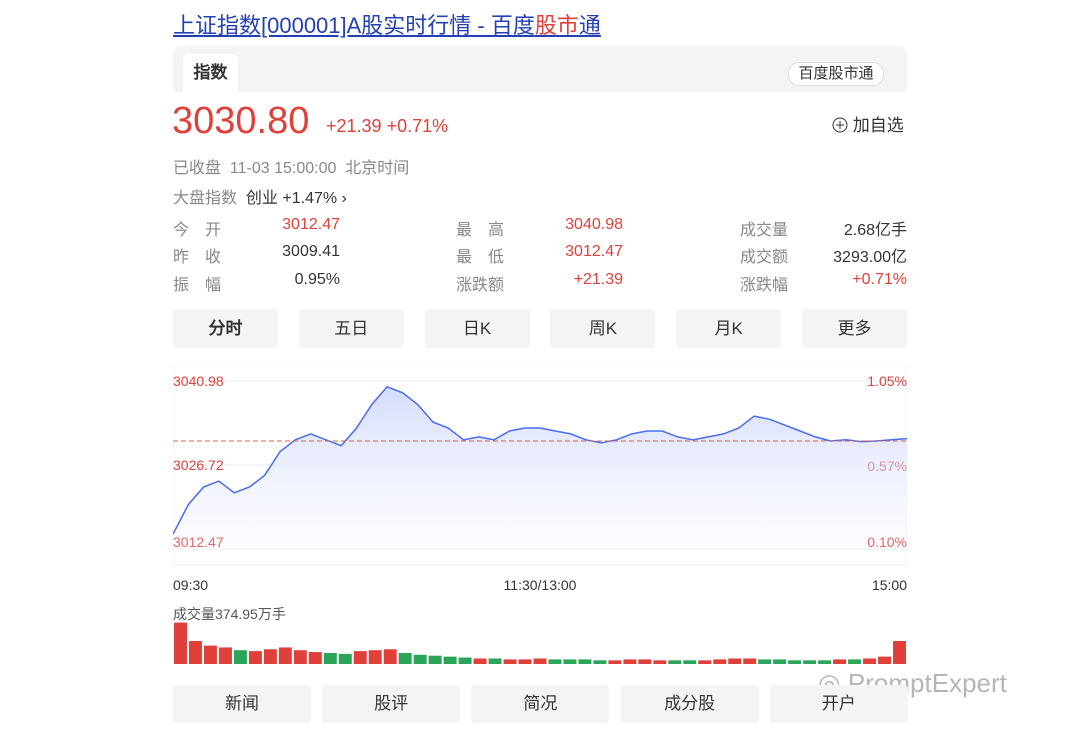 Image resolution: width=1080 pixels, height=734 pixels. I want to click on stat-value: +21.39, so click(598, 279).